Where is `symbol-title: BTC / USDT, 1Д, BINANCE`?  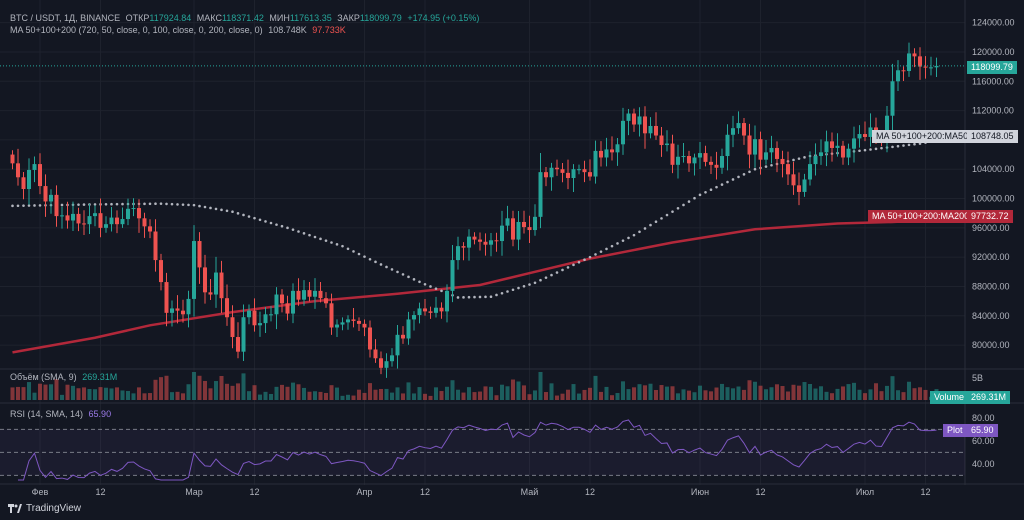 symbol-title: BTC / USDT, 1Д, BINANCE is located at coordinates (65, 18).